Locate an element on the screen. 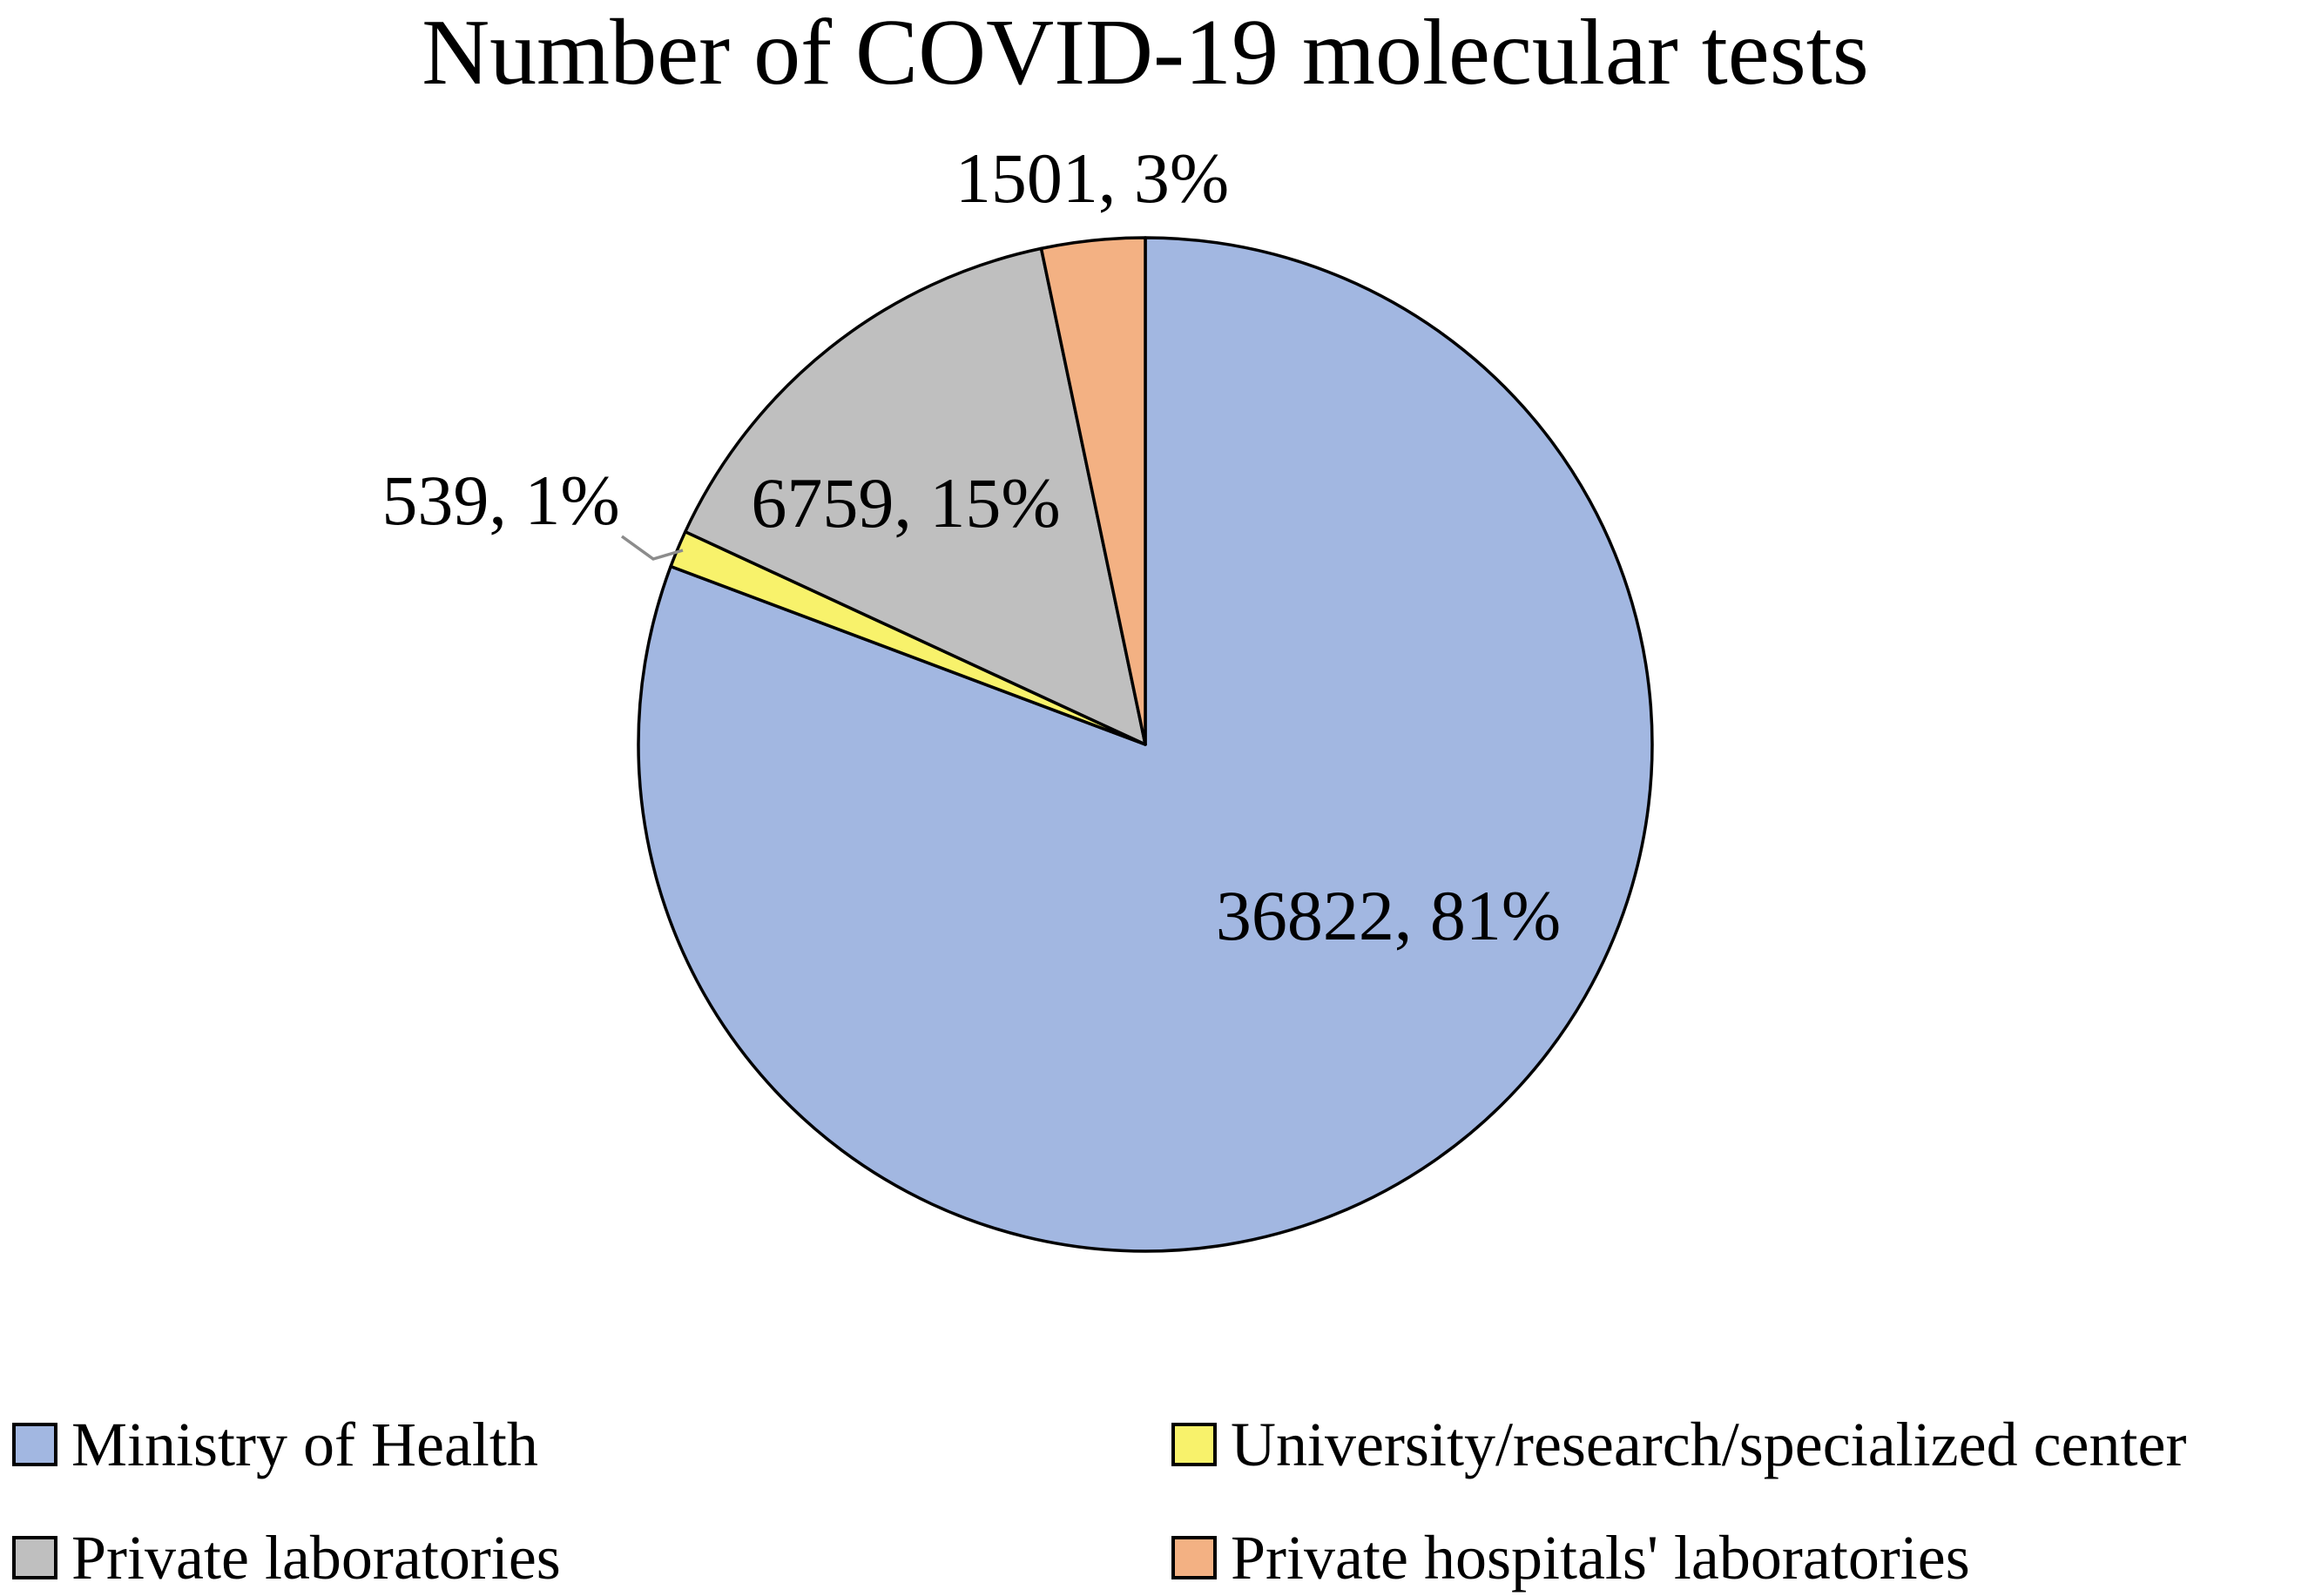 Image resolution: width=2315 pixels, height=1596 pixels. legend-label-private-hospitals-laboratories: Private hospitals' laboratories is located at coordinates (1601, 1558).